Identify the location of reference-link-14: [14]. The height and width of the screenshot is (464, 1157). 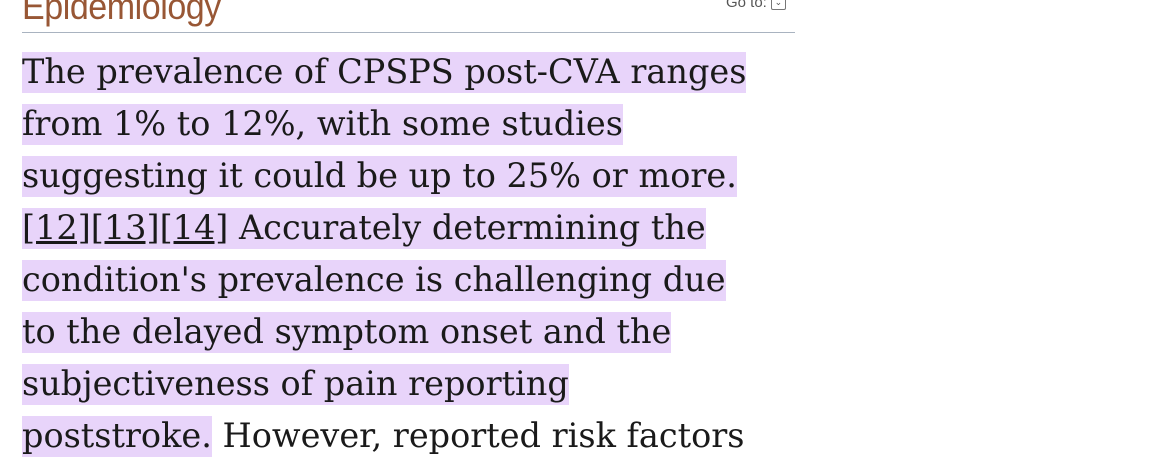
(194, 227).